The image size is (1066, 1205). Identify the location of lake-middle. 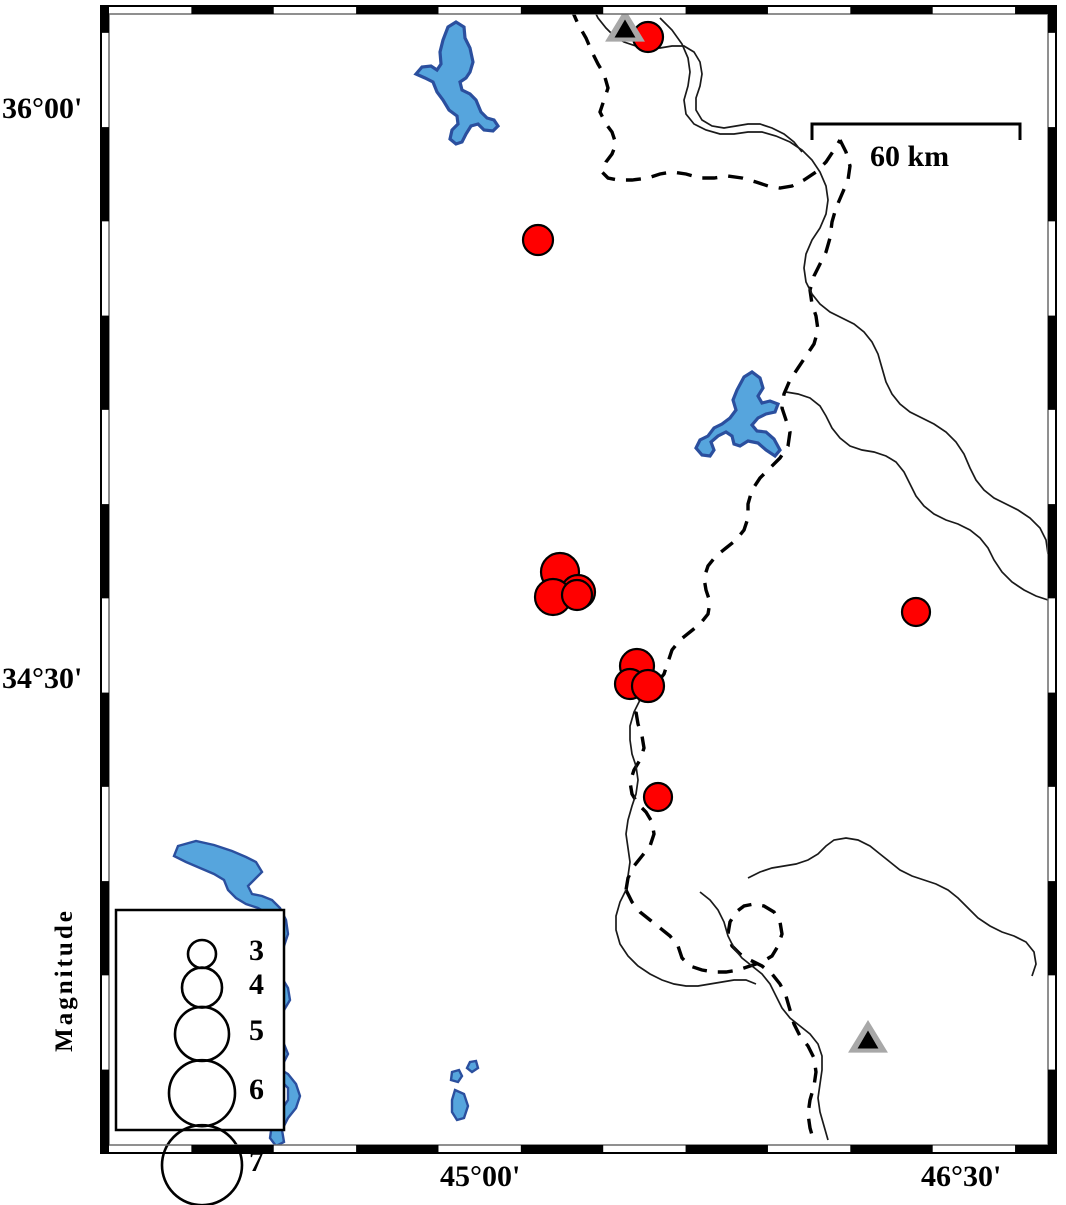
(738, 414).